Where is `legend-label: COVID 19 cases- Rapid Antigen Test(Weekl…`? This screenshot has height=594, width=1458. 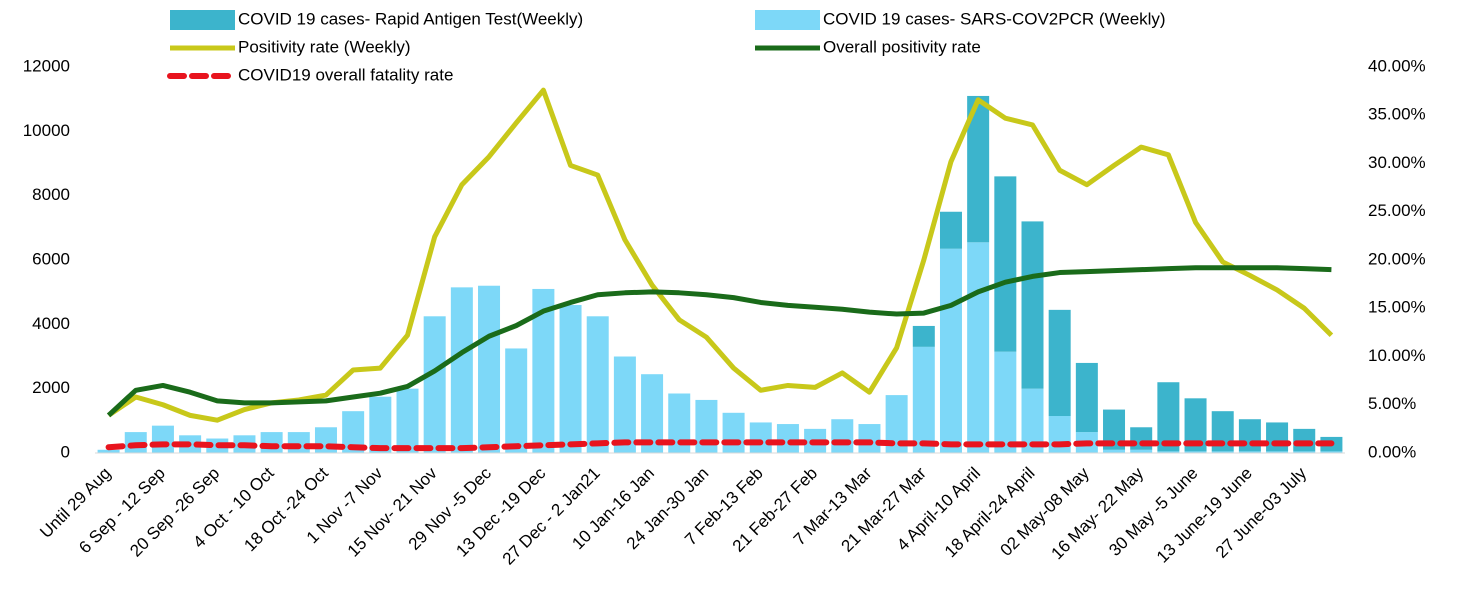 legend-label: COVID 19 cases- Rapid Antigen Test(Weekl… is located at coordinates (410, 18).